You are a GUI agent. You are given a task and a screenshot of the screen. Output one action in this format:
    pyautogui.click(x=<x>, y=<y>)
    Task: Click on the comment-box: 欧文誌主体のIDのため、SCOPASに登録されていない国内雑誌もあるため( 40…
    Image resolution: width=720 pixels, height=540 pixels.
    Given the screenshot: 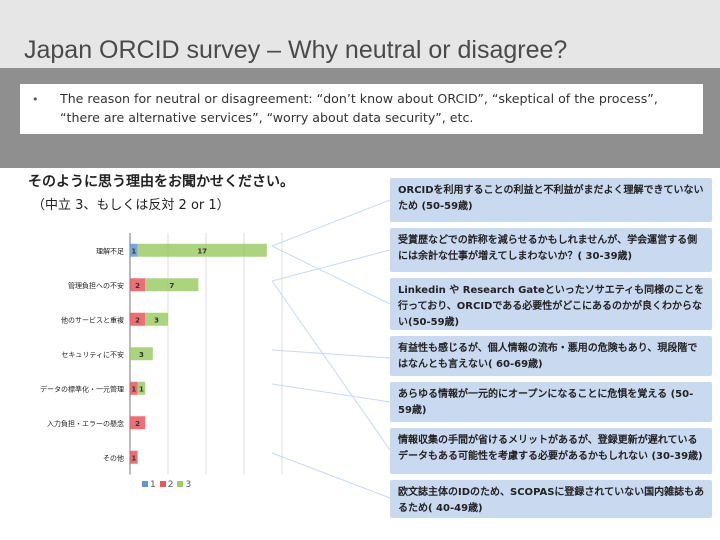 What is the action you would take?
    pyautogui.click(x=551, y=499)
    